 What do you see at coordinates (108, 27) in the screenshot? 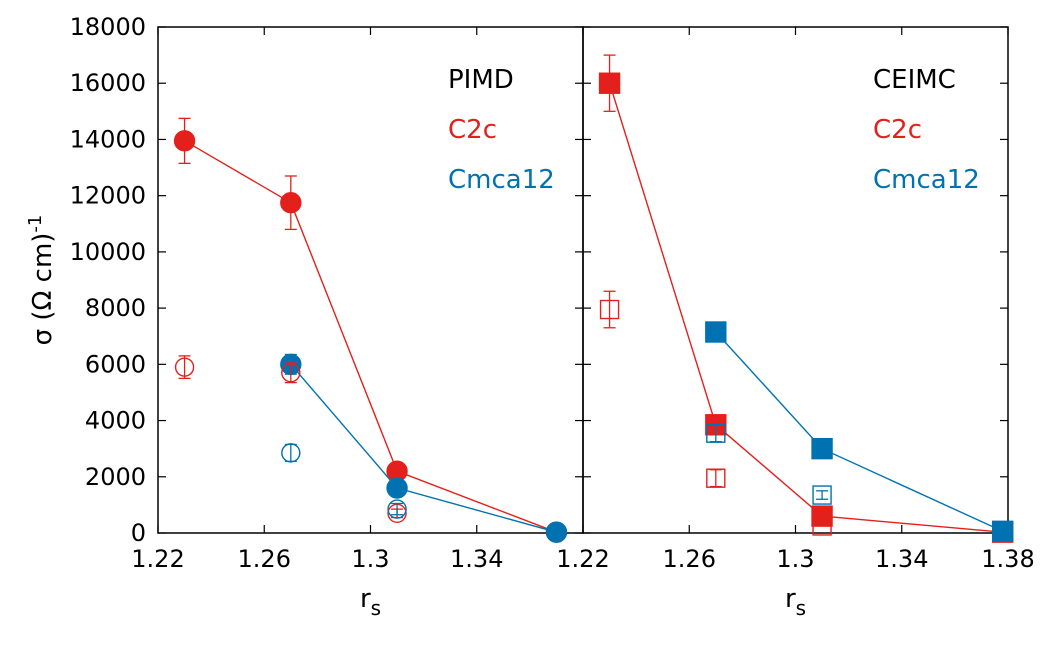
I see `y-tick-label-9: 18000` at bounding box center [108, 27].